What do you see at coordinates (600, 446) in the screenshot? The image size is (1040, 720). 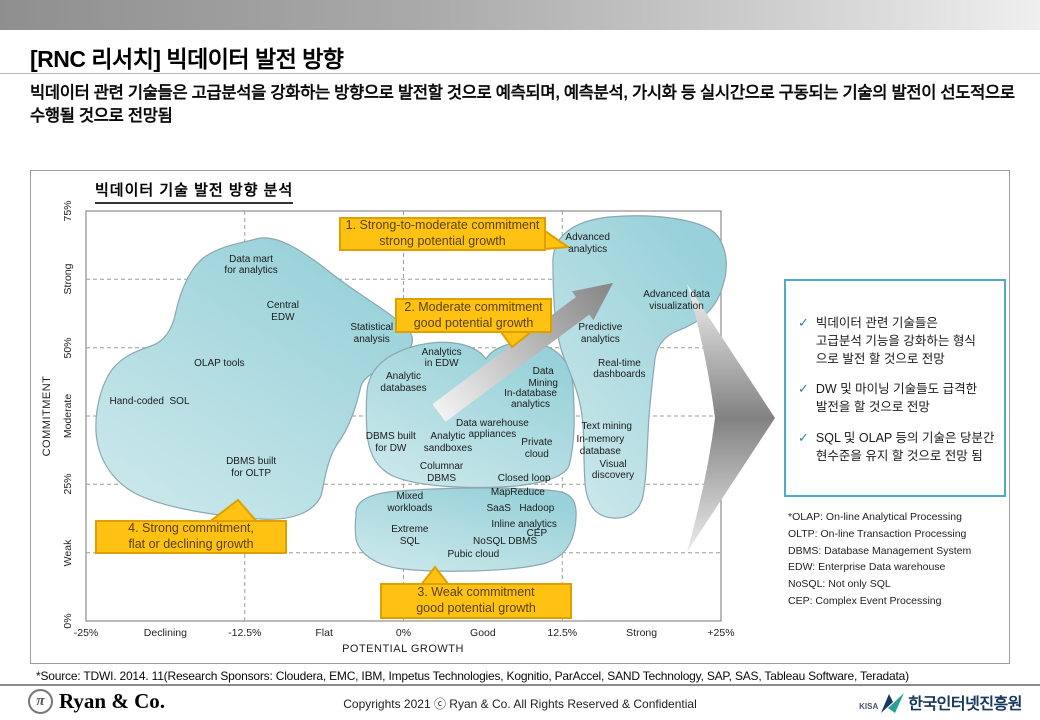 I see `tech-label: In-memory database` at bounding box center [600, 446].